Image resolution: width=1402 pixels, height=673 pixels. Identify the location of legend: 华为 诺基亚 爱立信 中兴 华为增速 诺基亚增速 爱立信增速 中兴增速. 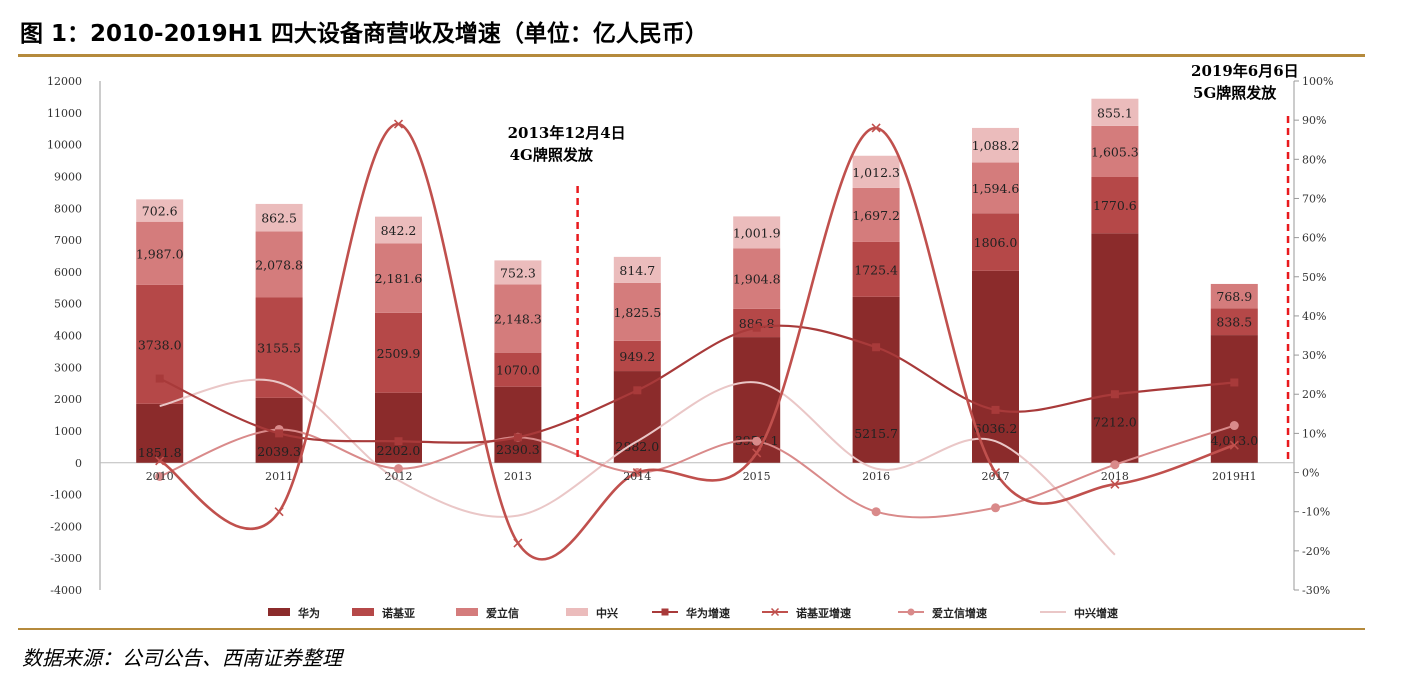
(693, 613).